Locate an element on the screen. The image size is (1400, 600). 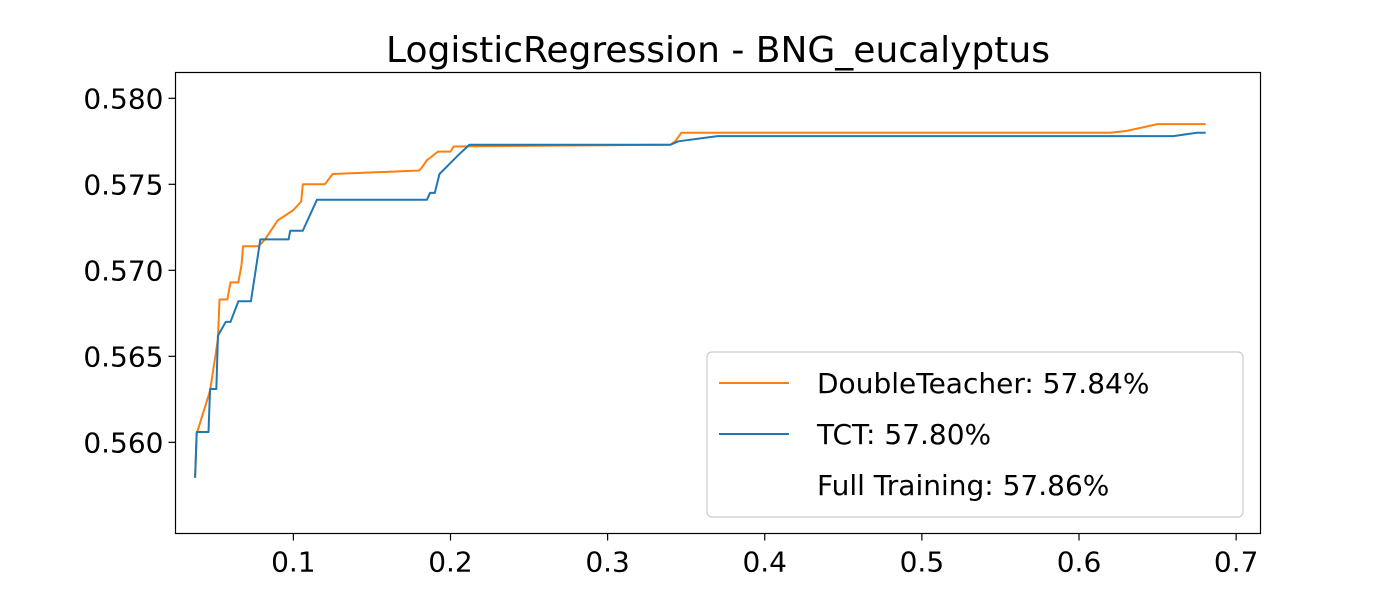
legend-box is located at coordinates (975, 434).